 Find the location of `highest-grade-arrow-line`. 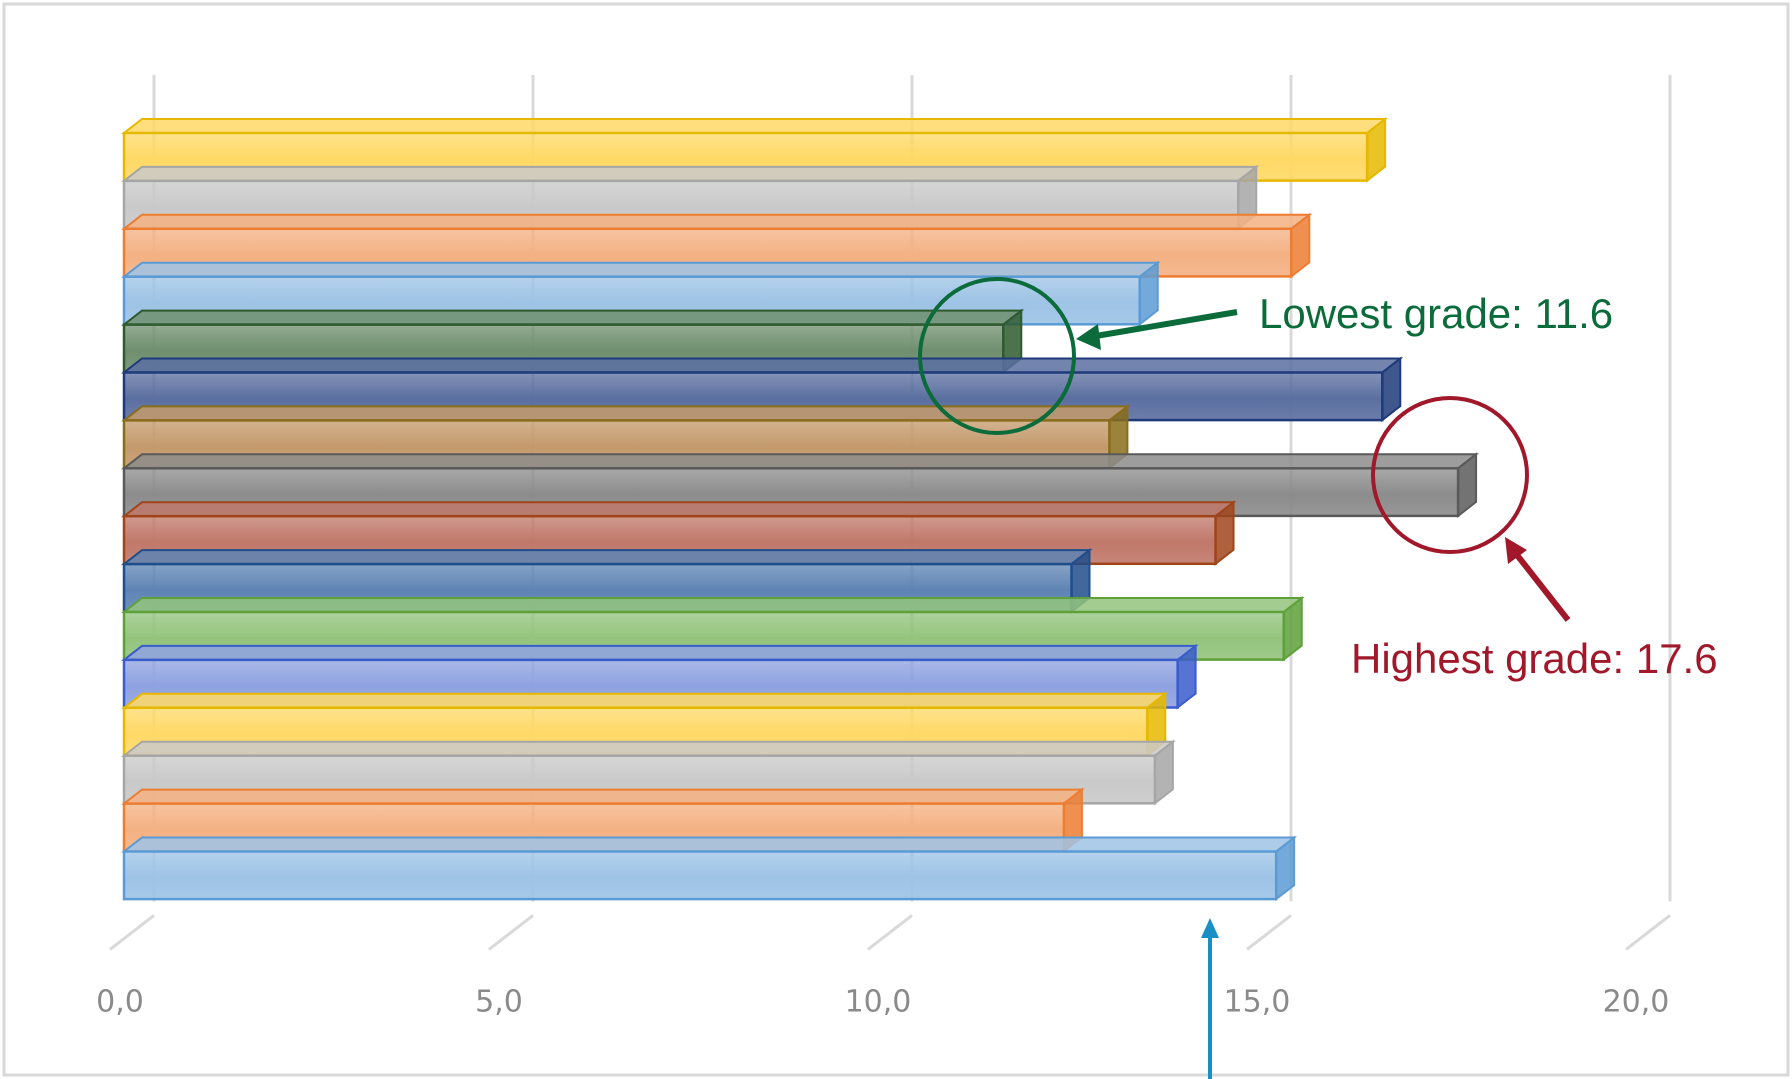

highest-grade-arrow-line is located at coordinates (1542, 587).